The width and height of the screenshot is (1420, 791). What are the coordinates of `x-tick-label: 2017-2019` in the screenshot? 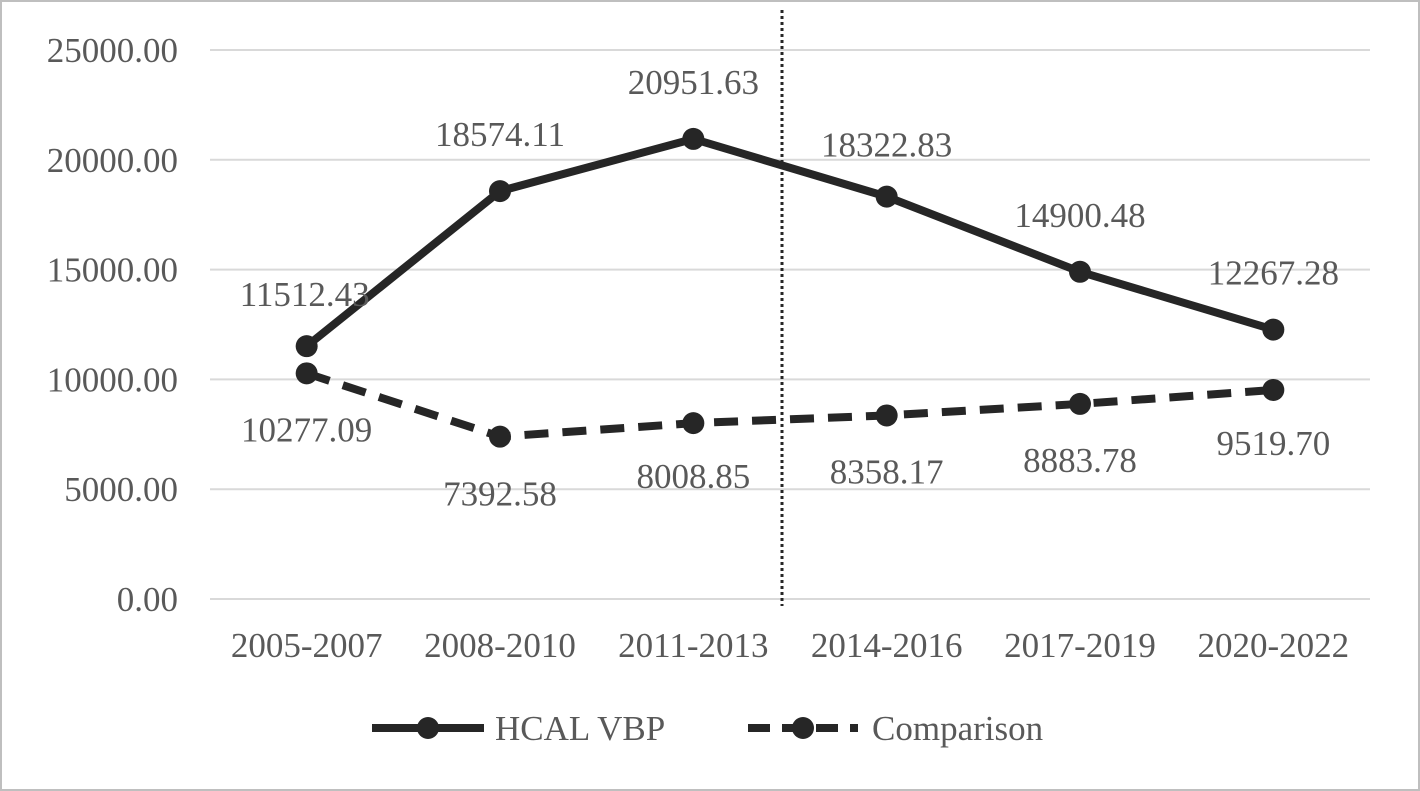 It's located at (1080, 645).